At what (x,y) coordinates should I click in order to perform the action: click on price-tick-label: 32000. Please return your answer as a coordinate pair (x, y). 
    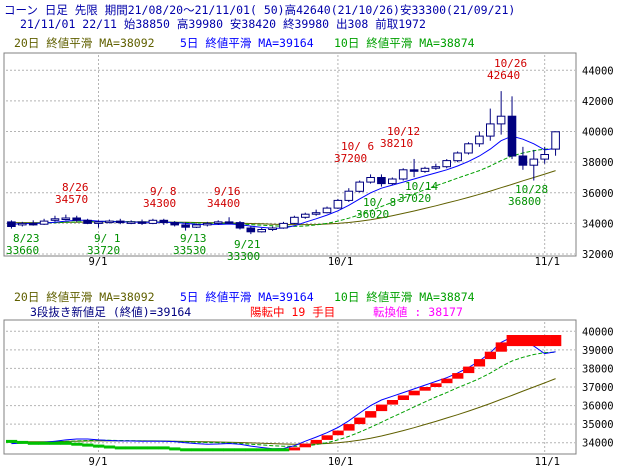
    Looking at the image, I should click on (598, 255).